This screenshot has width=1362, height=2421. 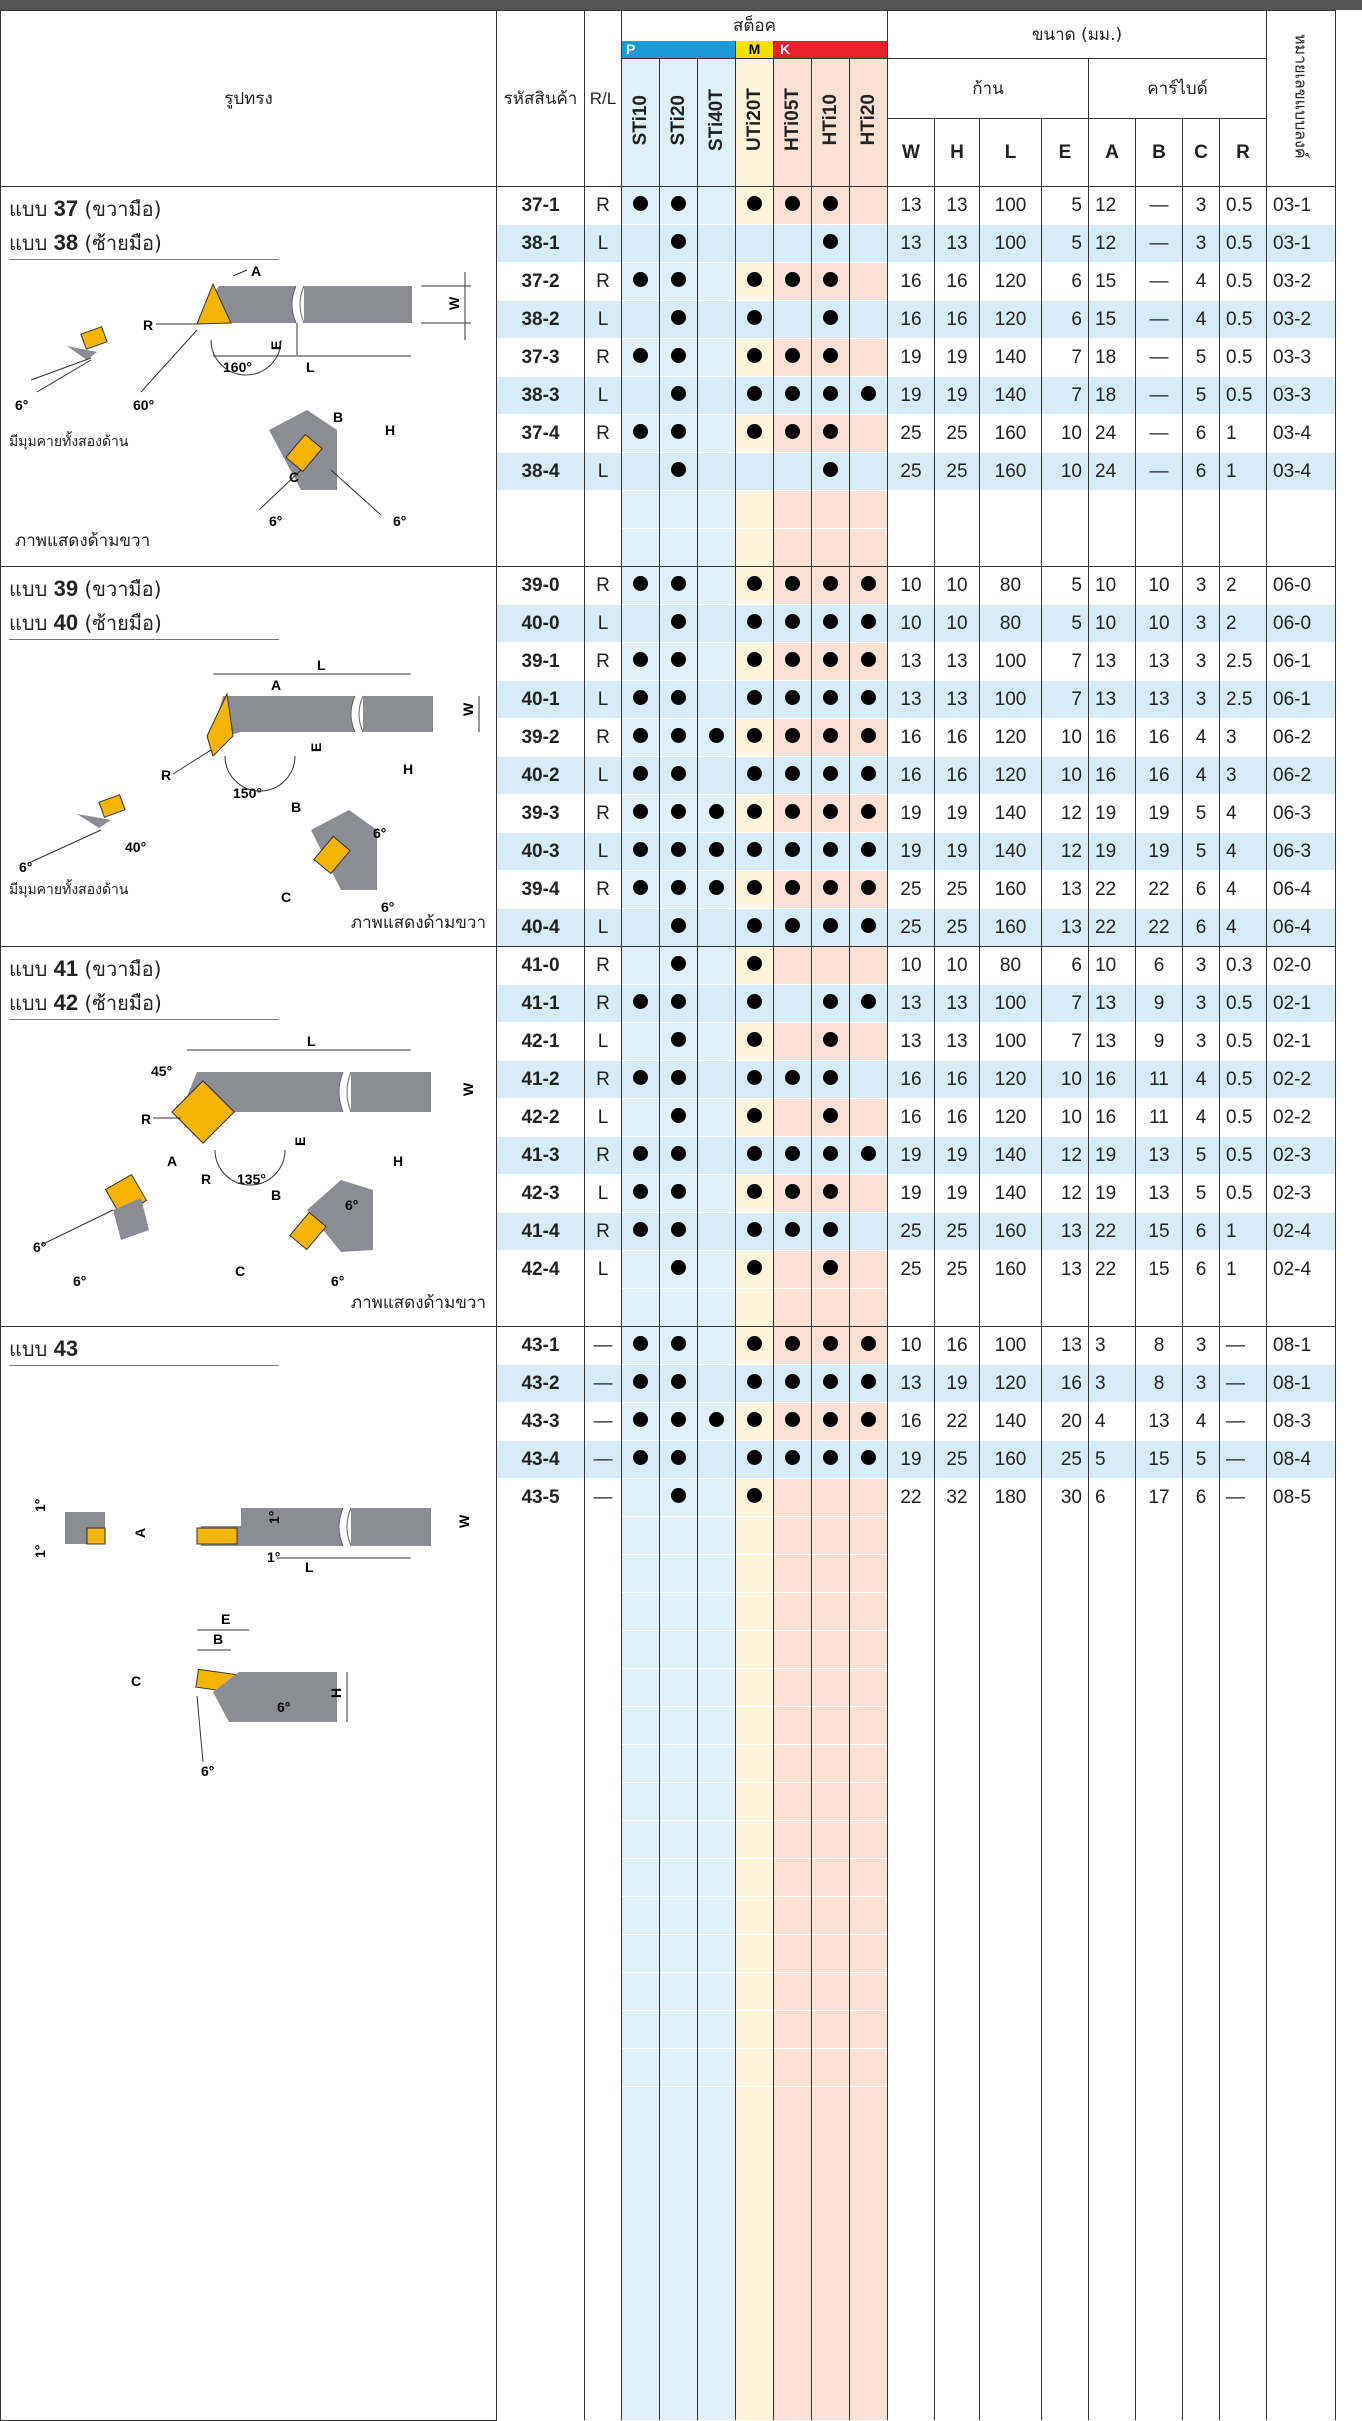 What do you see at coordinates (85, 1002) in the screenshot?
I see `shape-title-left: แบบ 42 (ซ้ายมือ)` at bounding box center [85, 1002].